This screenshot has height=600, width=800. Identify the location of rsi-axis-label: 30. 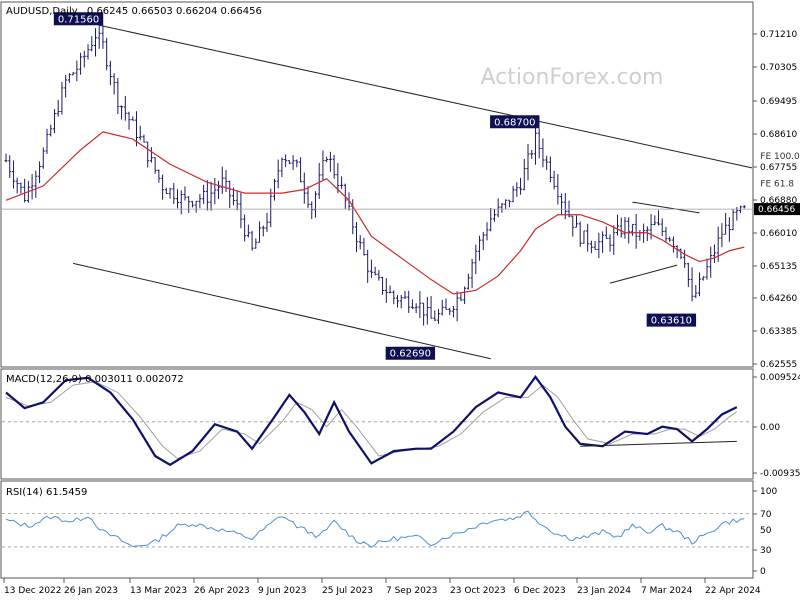
(766, 551).